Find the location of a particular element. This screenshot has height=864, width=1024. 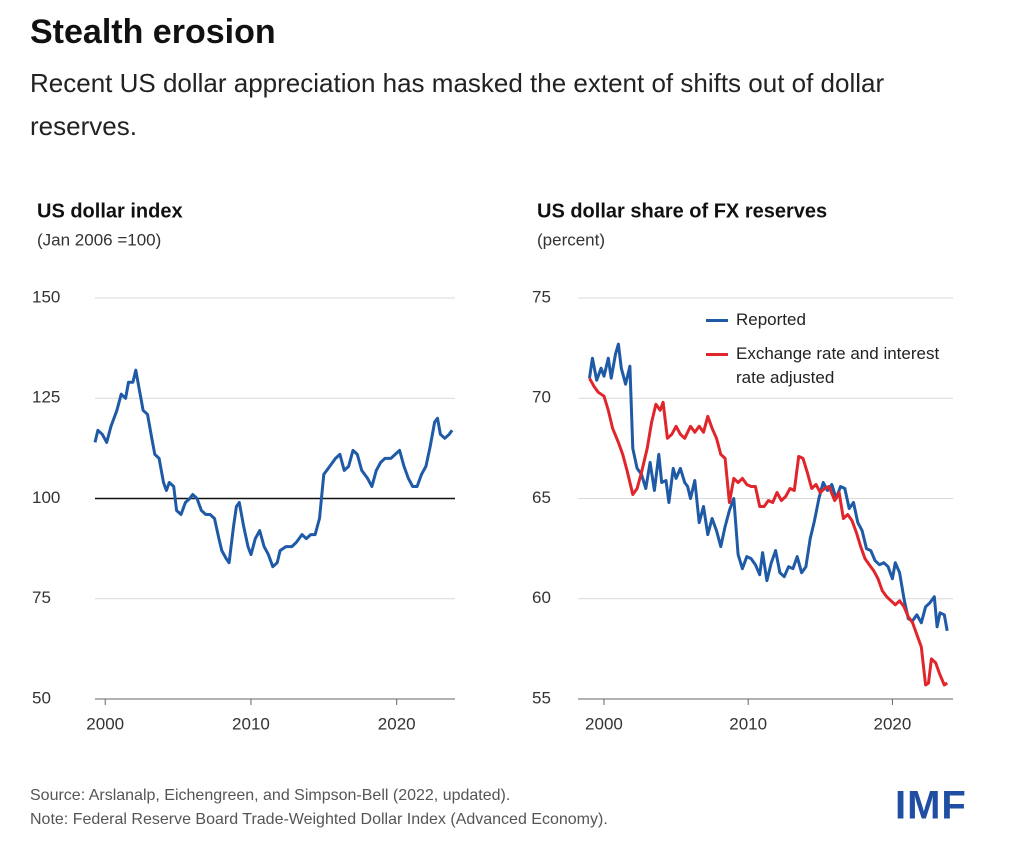

legend-item: Reported is located at coordinates (831, 320).